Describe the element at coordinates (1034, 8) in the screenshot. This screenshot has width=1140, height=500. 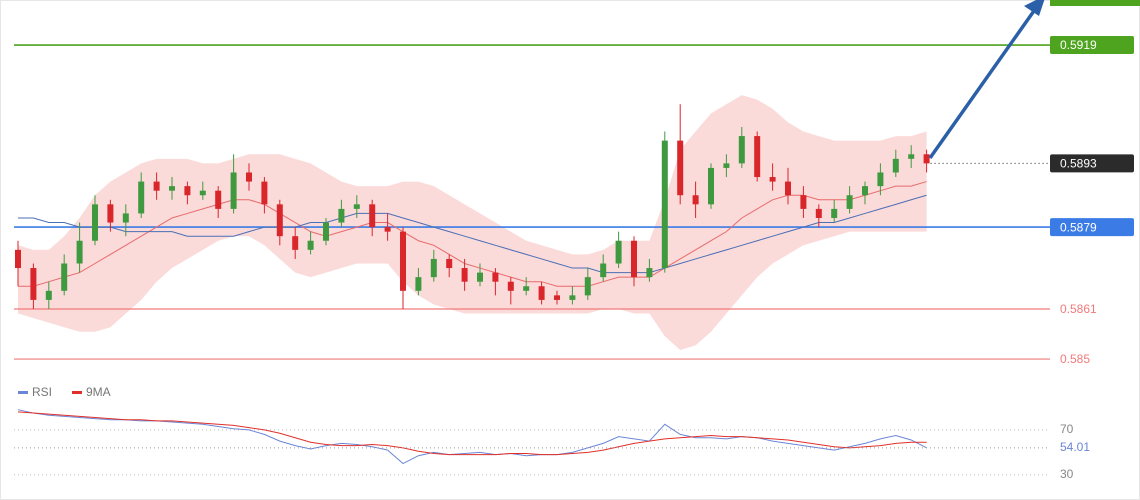
I see `forecast-arrowhead` at that location.